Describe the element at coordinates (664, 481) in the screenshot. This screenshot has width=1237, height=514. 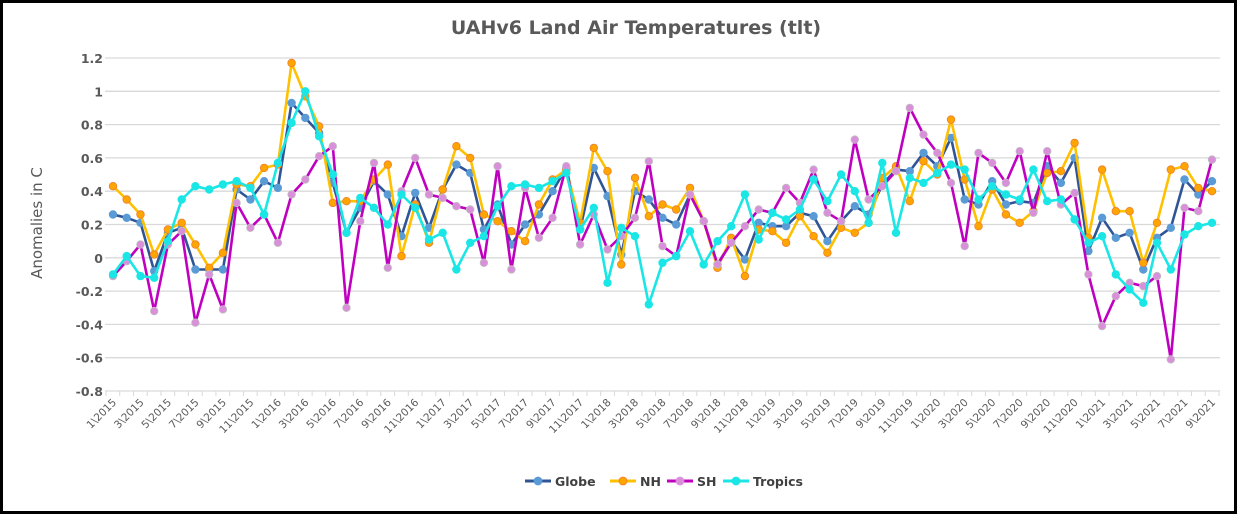
I see `legend: Globe NH SH Tropics` at that location.